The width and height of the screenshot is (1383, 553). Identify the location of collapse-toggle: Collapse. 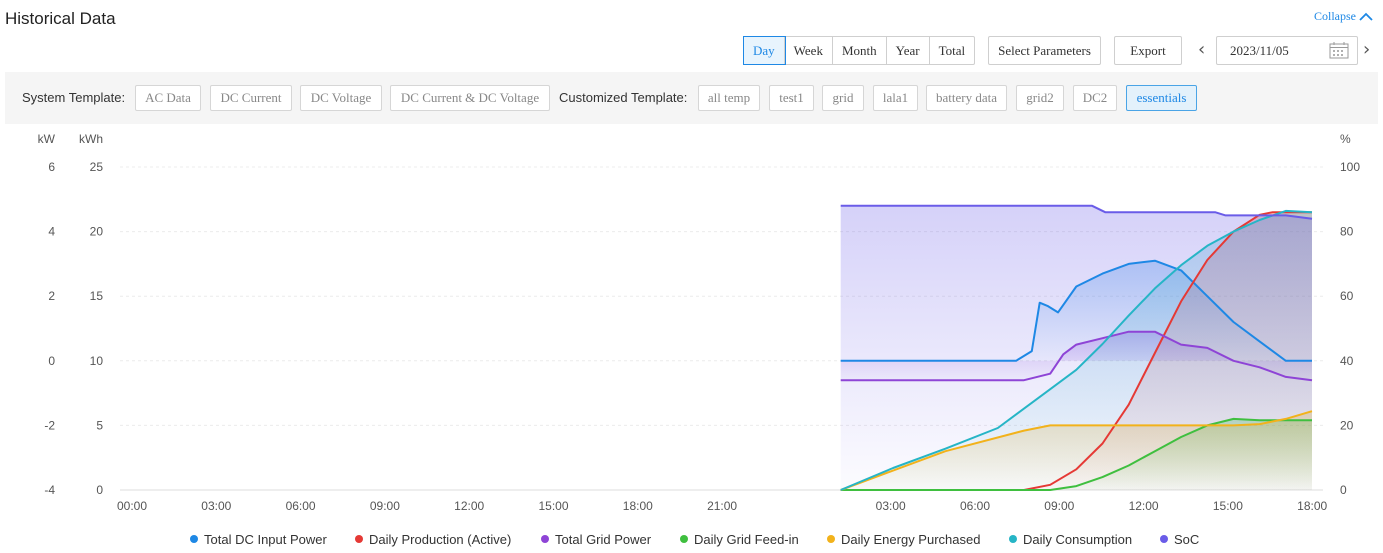
(1343, 16).